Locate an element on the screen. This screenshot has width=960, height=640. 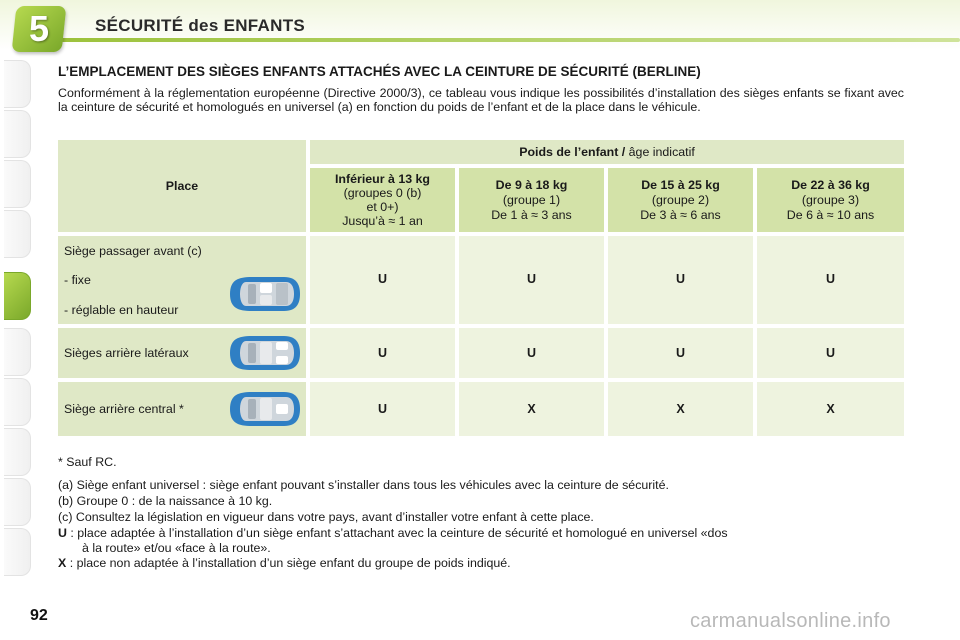
column-subline: De 3 à ≈ 6 ans is located at coordinates (680, 215).